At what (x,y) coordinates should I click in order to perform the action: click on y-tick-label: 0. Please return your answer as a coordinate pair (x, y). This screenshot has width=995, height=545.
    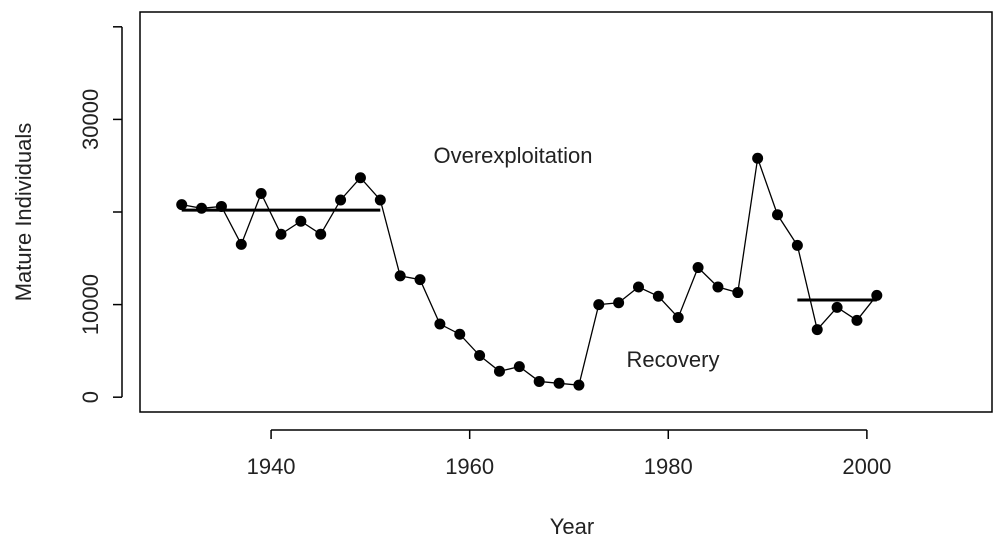
    Looking at the image, I should click on (90, 397).